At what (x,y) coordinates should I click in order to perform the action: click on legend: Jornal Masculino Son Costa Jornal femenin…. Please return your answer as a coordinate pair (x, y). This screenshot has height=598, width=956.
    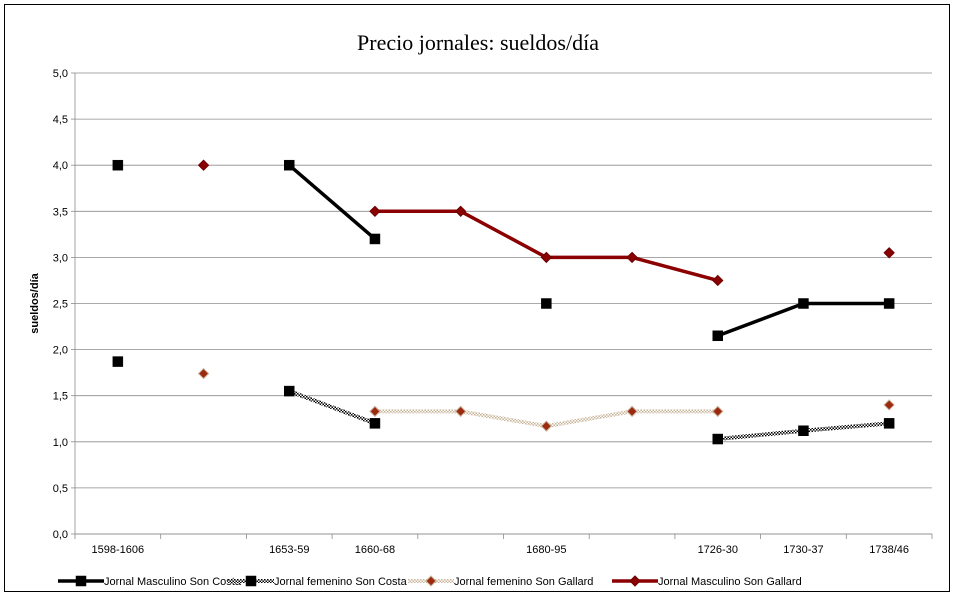
    Looking at the image, I should click on (430, 581).